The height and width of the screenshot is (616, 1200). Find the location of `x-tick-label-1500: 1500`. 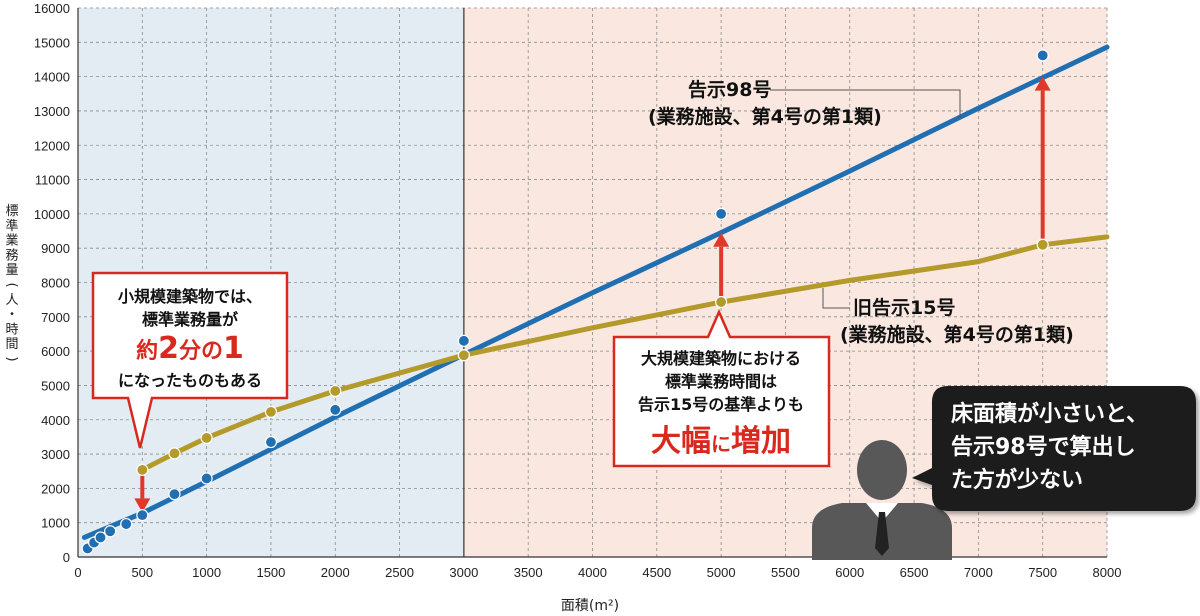

x-tick-label-1500: 1500 is located at coordinates (270, 572).